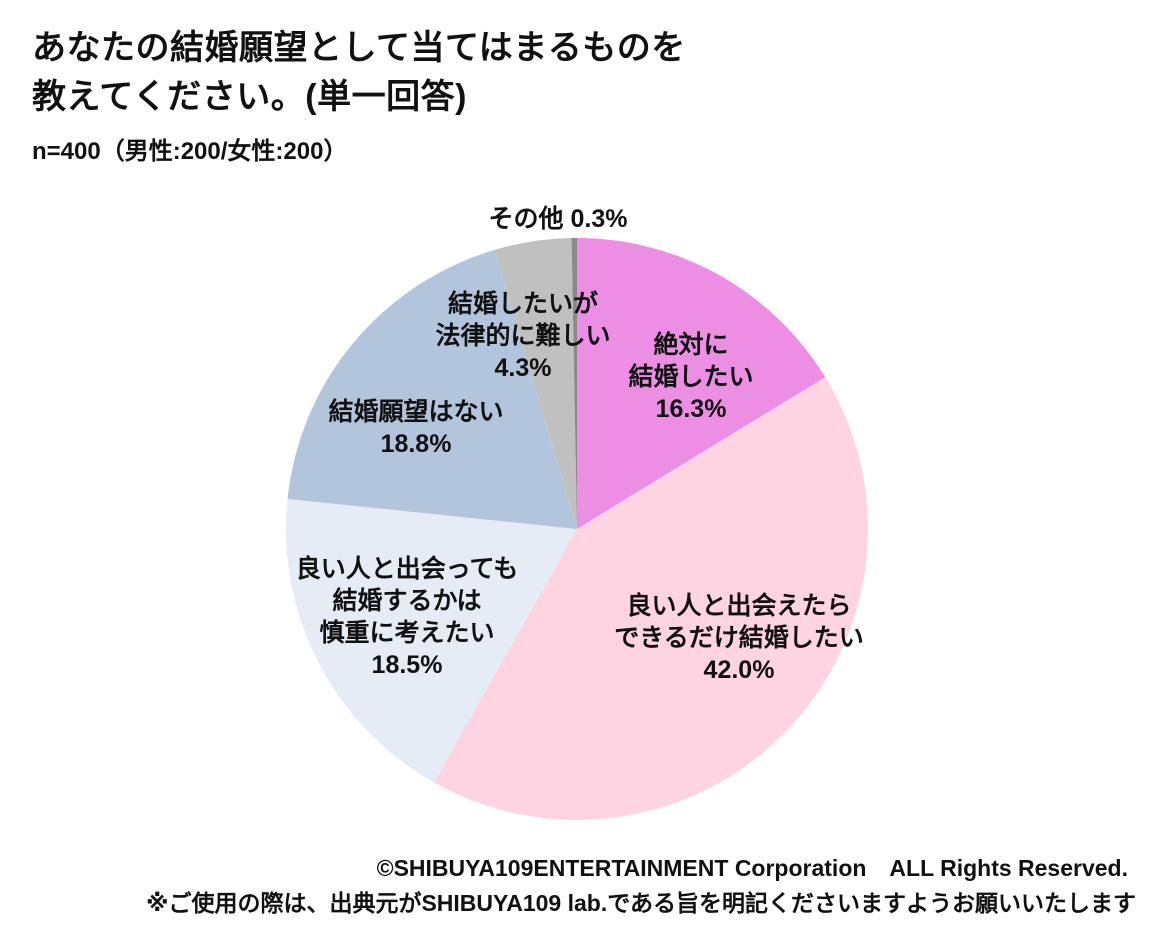  I want to click on pie-slice-sonota, so click(574, 383).